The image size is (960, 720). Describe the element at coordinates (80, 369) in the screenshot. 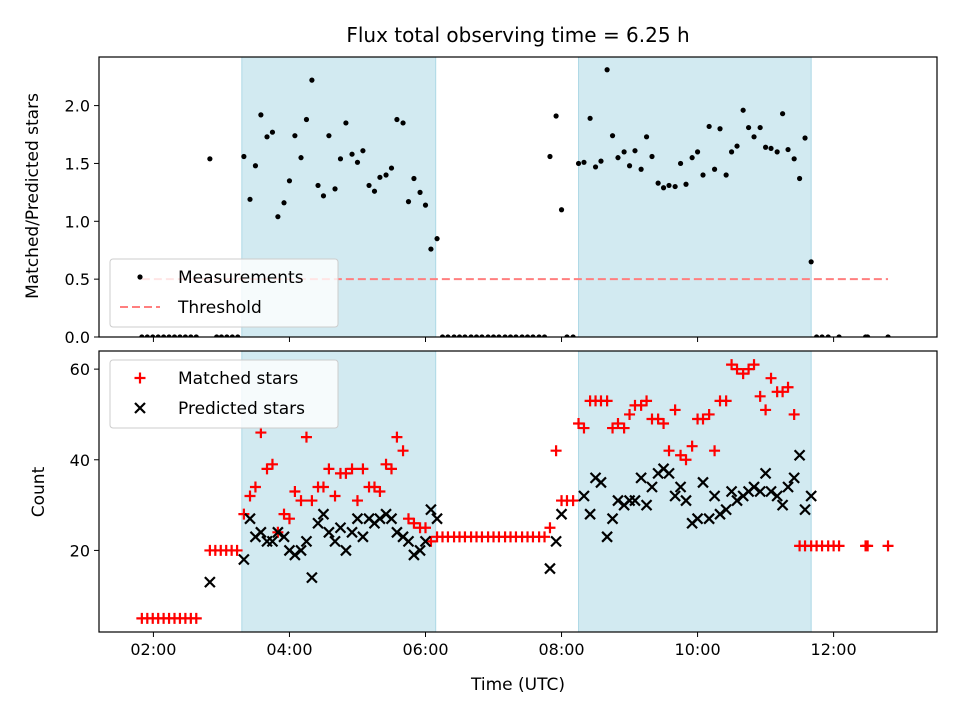

I see `y-tick-label: 60` at that location.